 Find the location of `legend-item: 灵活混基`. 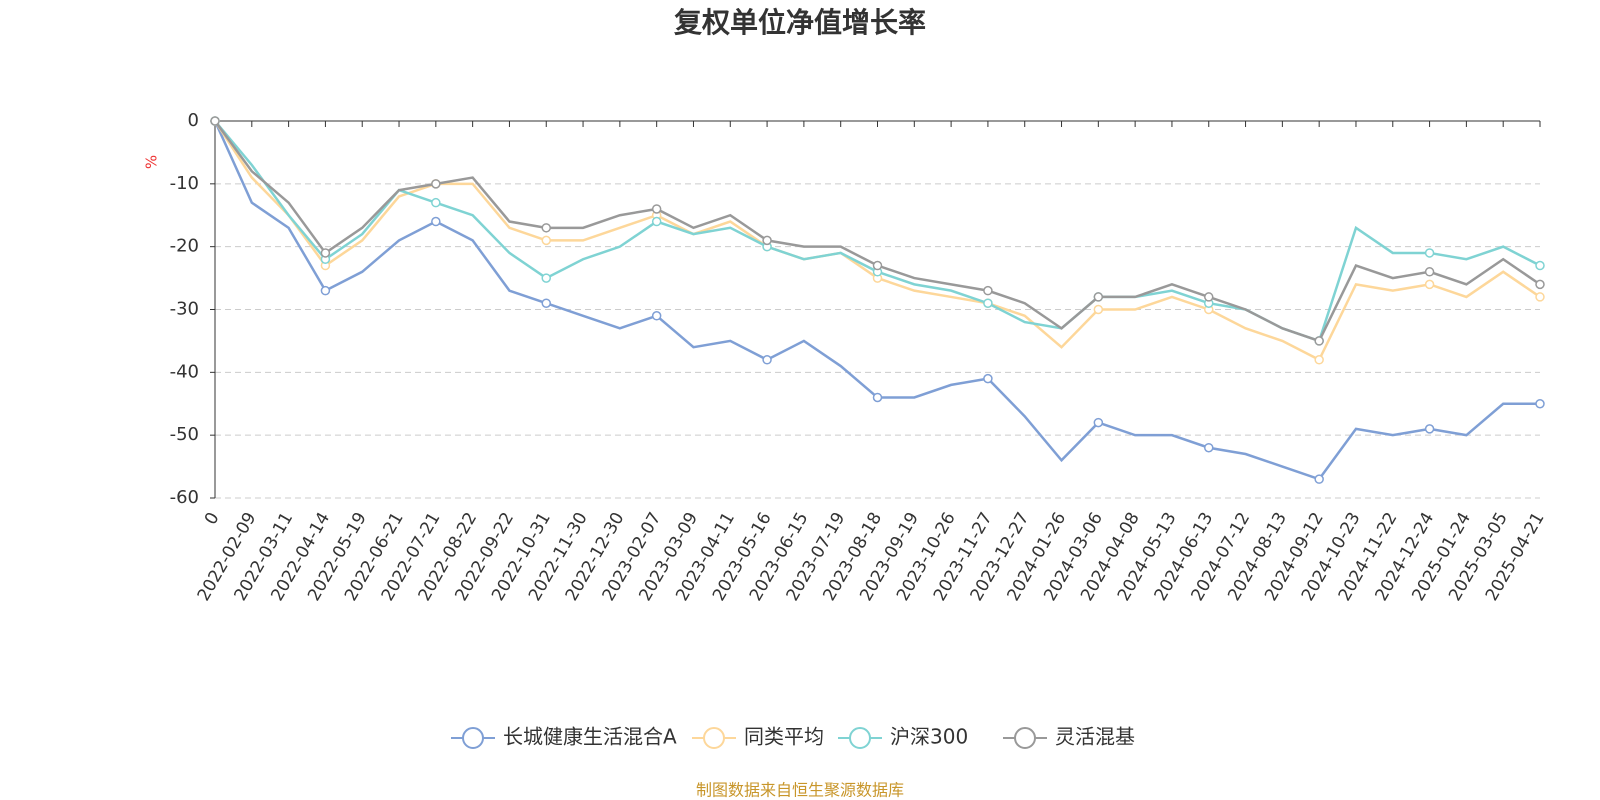

legend-item: 灵活混基 is located at coordinates (1069, 737).